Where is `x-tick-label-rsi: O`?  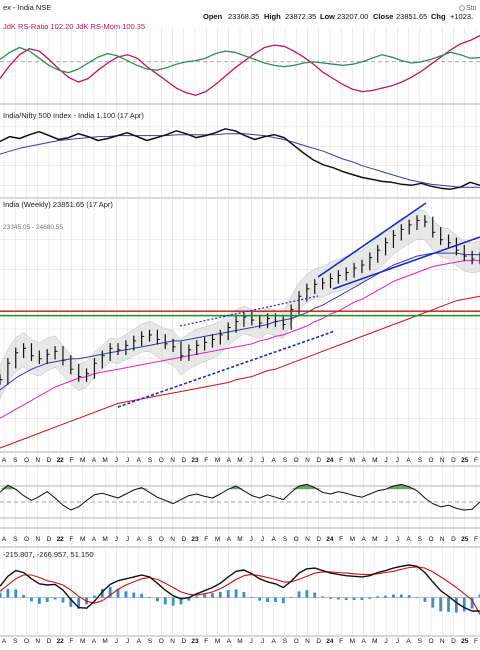 x-tick-label-rsi: O is located at coordinates (26, 539).